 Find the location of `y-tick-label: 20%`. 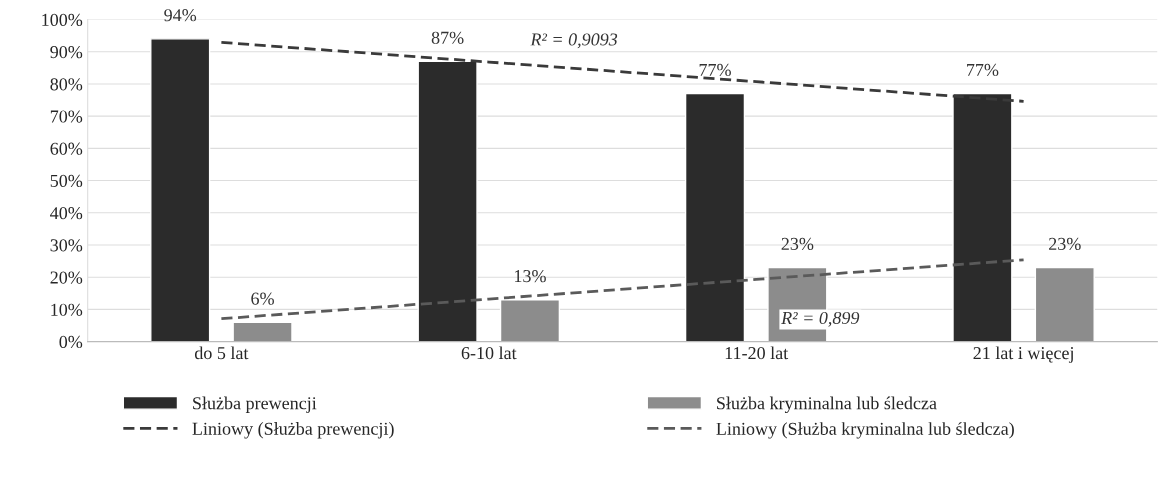

y-tick-label: 20% is located at coordinates (66, 277).